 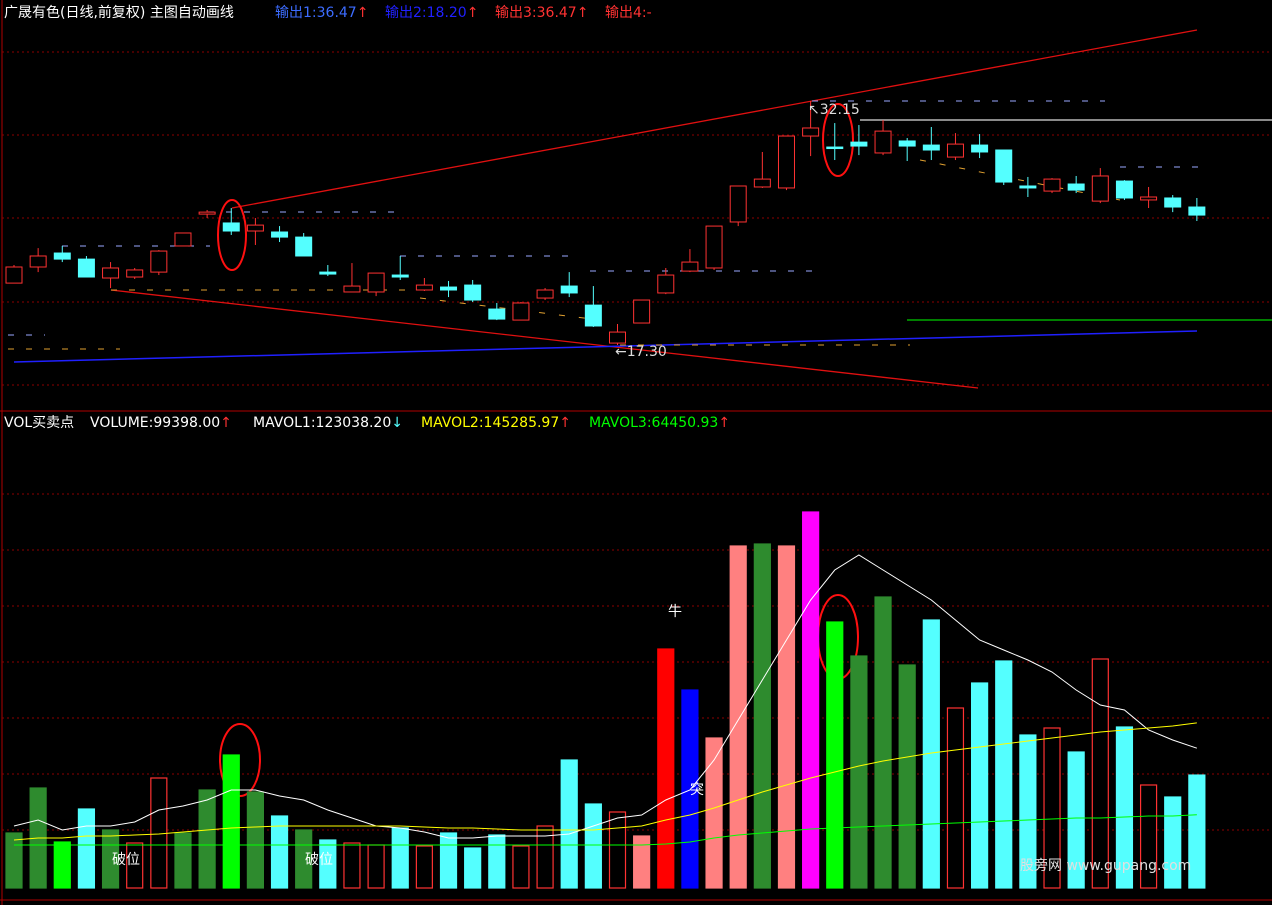 I want to click on legend-entry: MAVOL3:64450.93↑, so click(x=659, y=423).